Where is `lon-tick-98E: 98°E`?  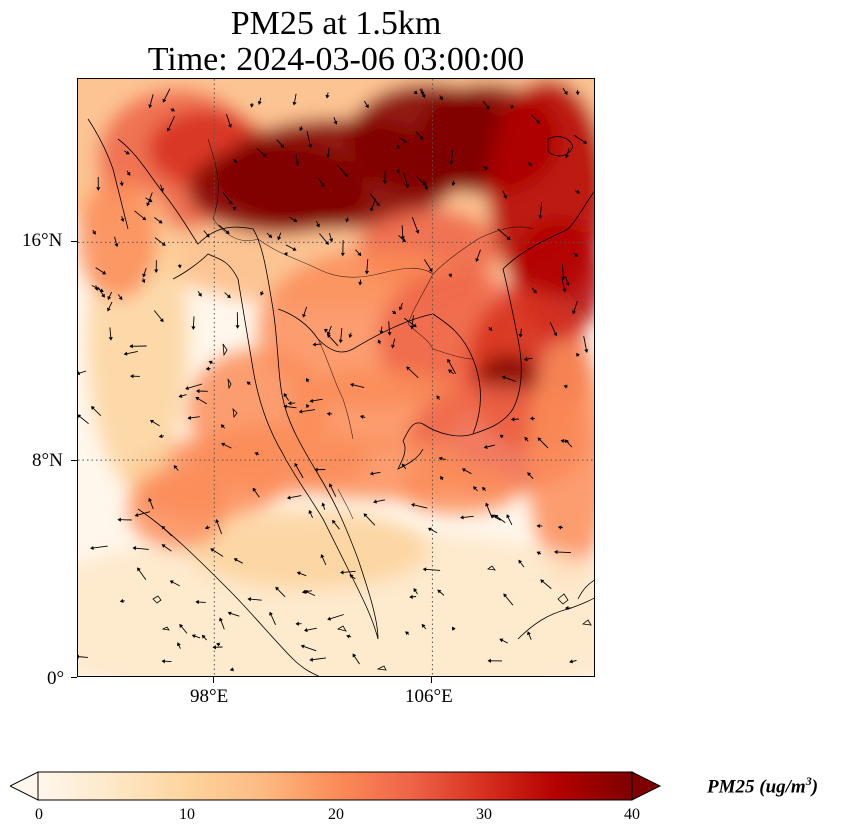
lon-tick-98E: 98°E is located at coordinates (209, 696).